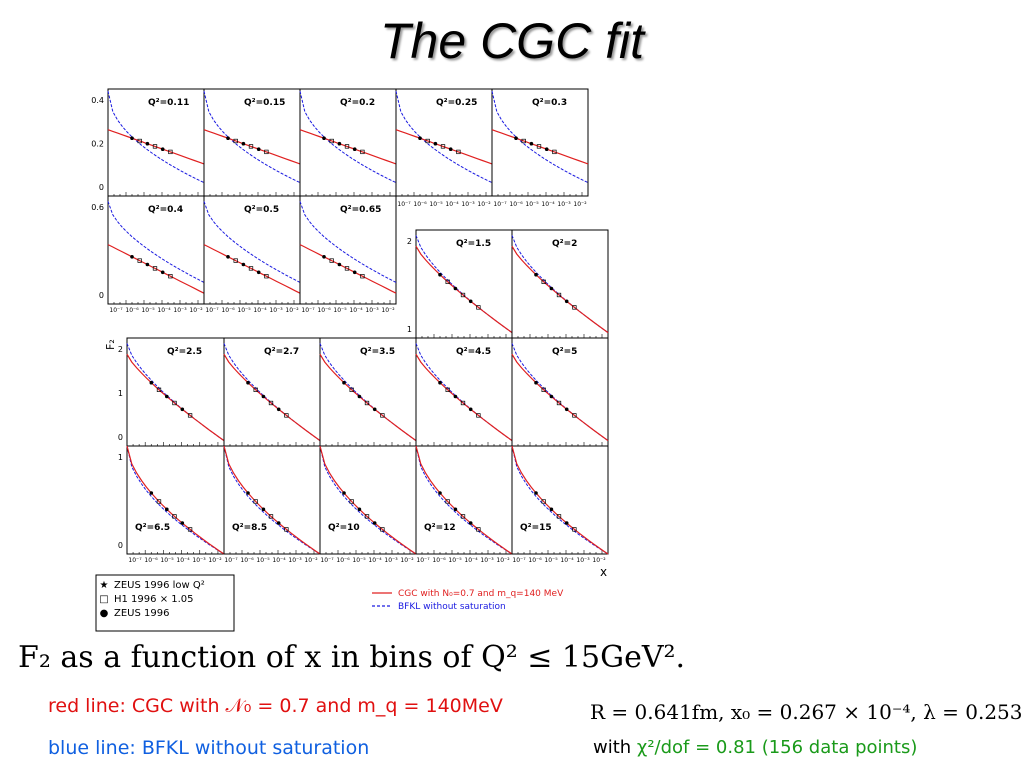 This screenshot has height=768, width=1024. What do you see at coordinates (97, 100) in the screenshot?
I see `y-tick-label: 0.4` at bounding box center [97, 100].